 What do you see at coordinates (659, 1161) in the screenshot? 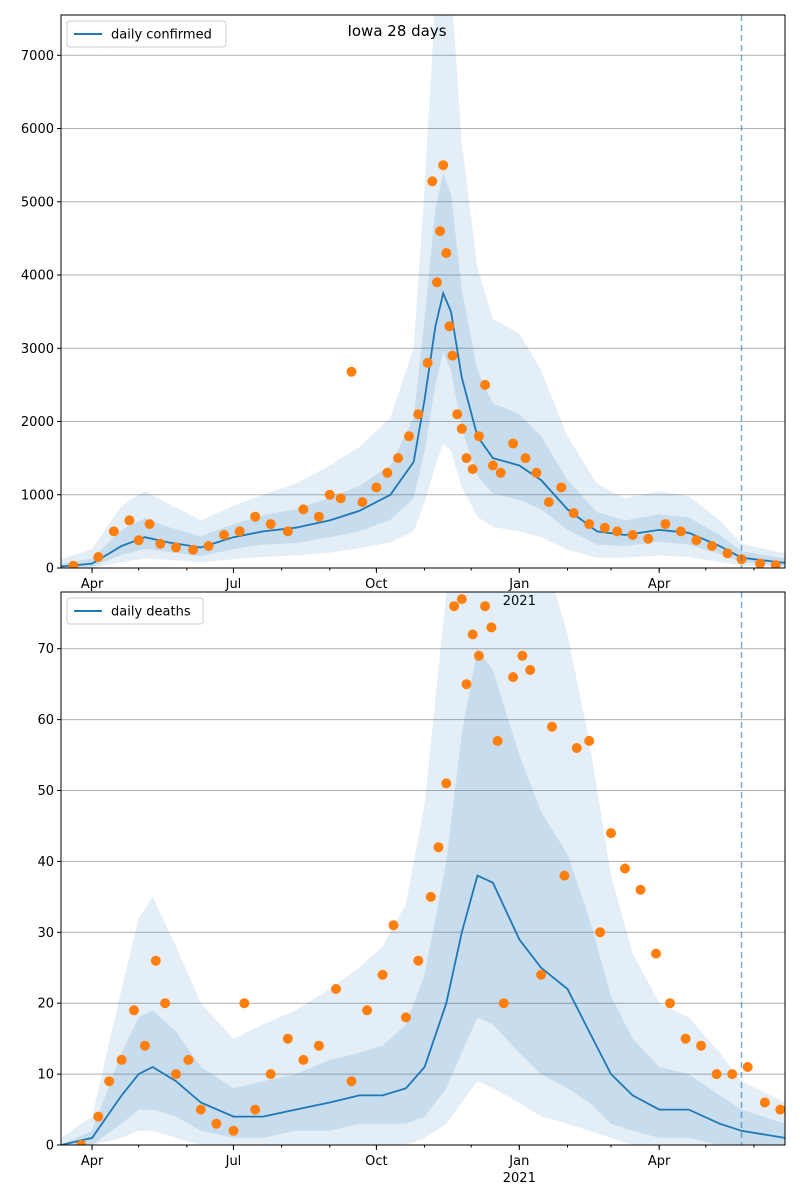
I see `deaths-x-tick-label: Apr` at bounding box center [659, 1161].